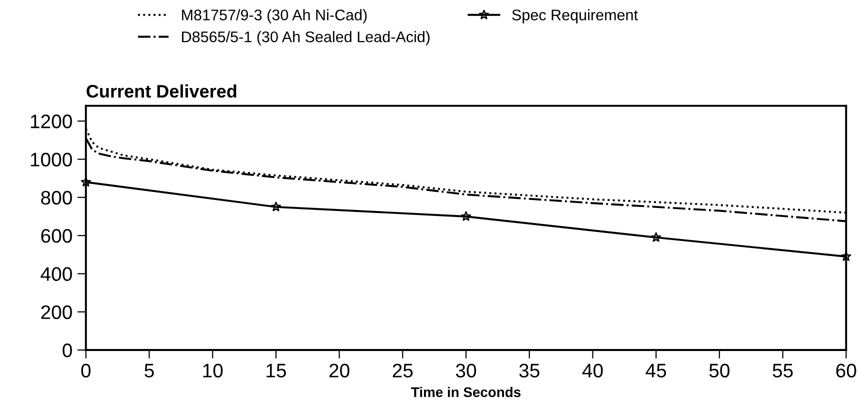 The image size is (859, 407). Describe the element at coordinates (161, 91) in the screenshot. I see `chart-title: Current Delivered` at that location.